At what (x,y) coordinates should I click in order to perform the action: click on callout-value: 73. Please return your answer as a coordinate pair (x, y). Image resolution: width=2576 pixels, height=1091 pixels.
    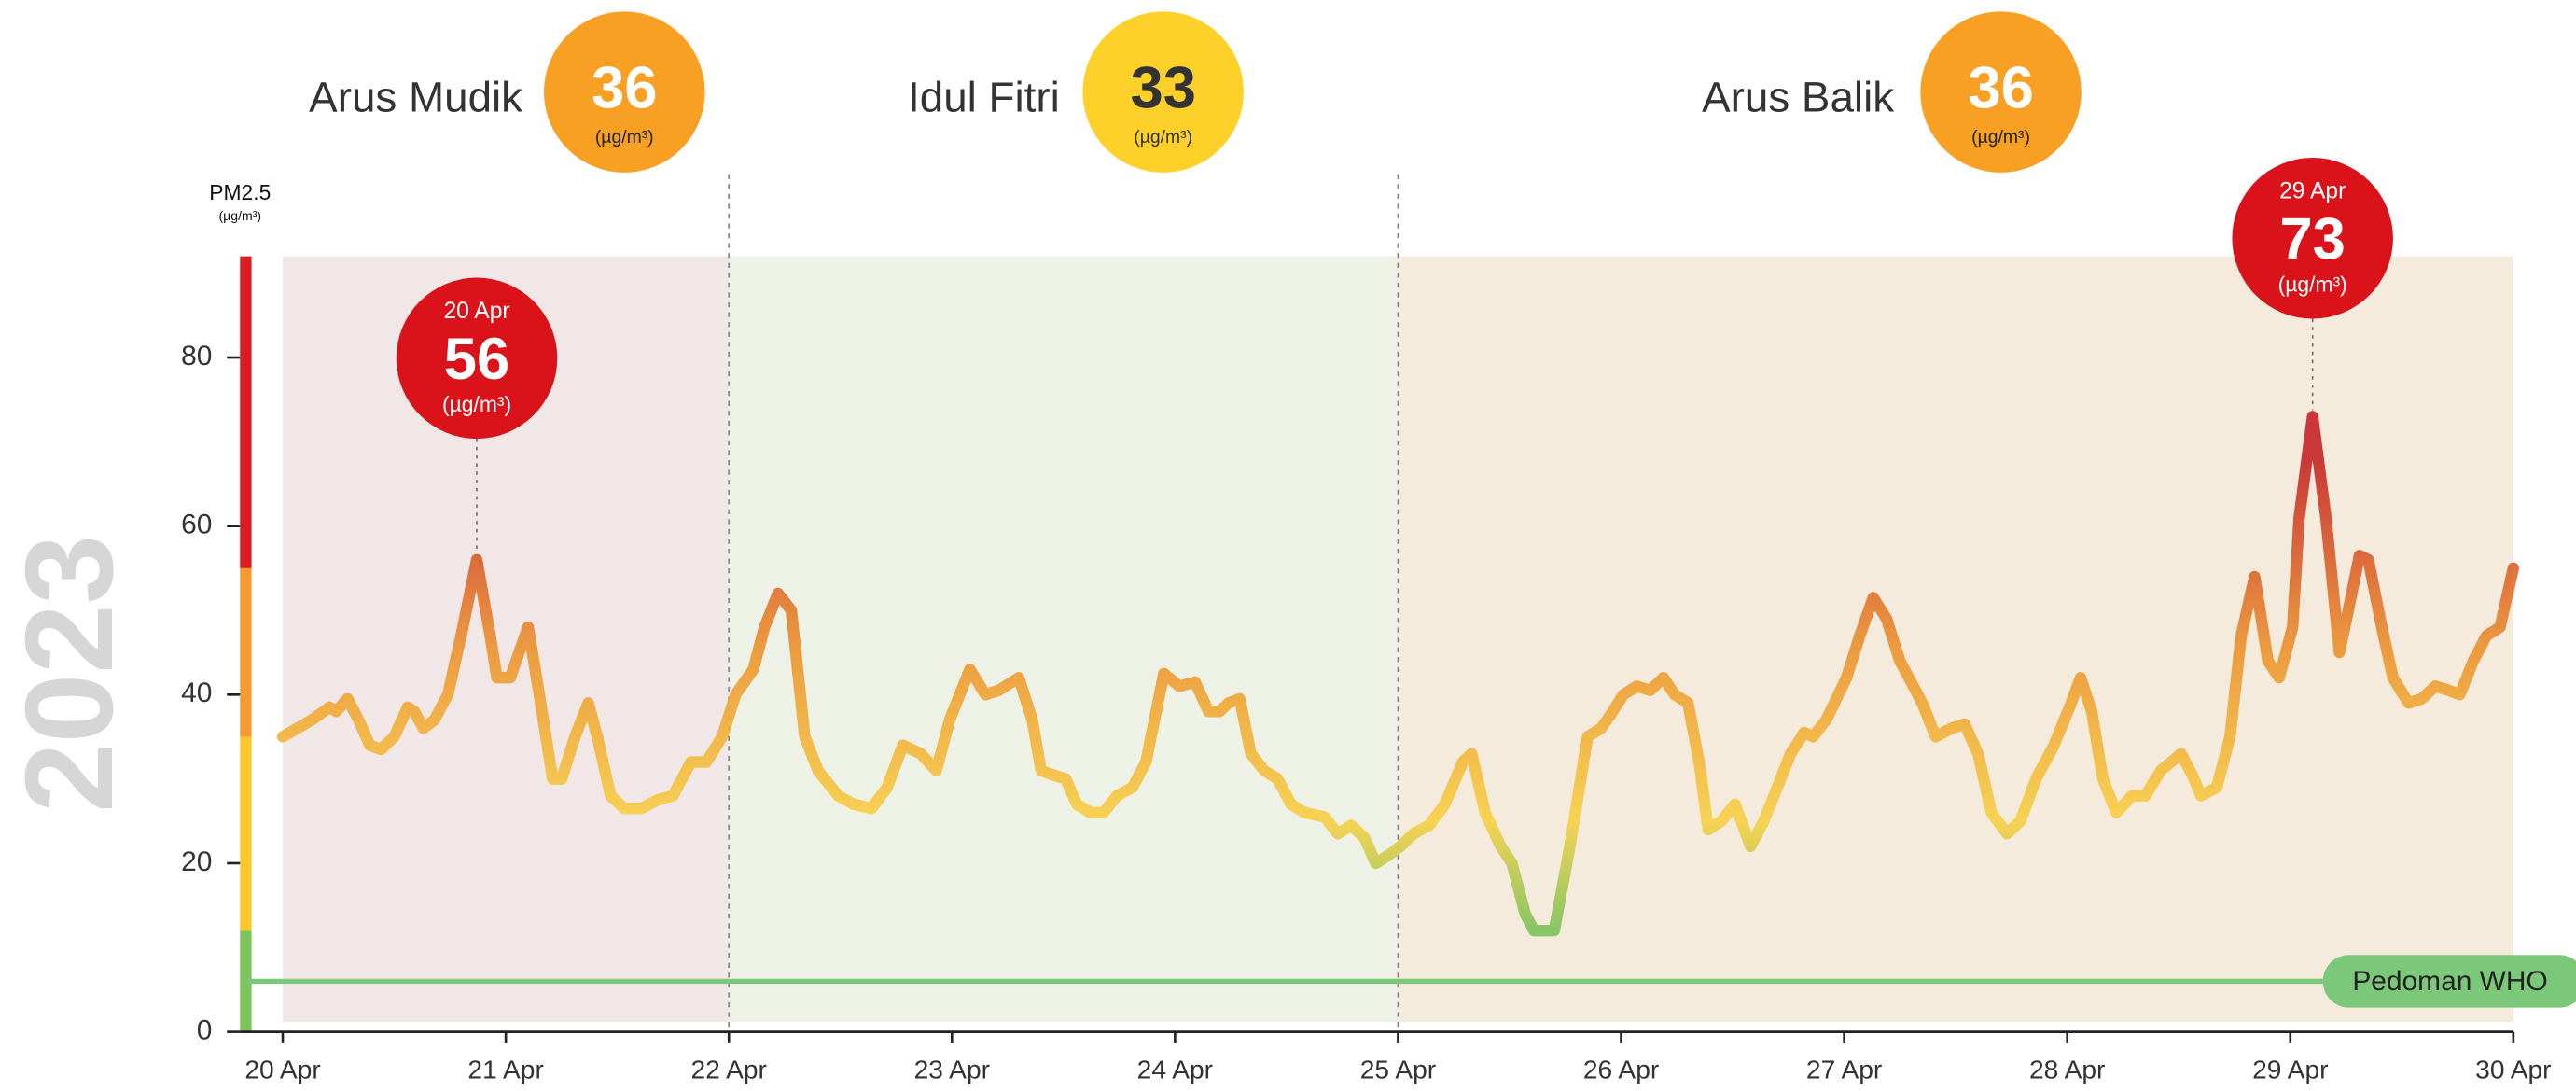
    Looking at the image, I should click on (2312, 239).